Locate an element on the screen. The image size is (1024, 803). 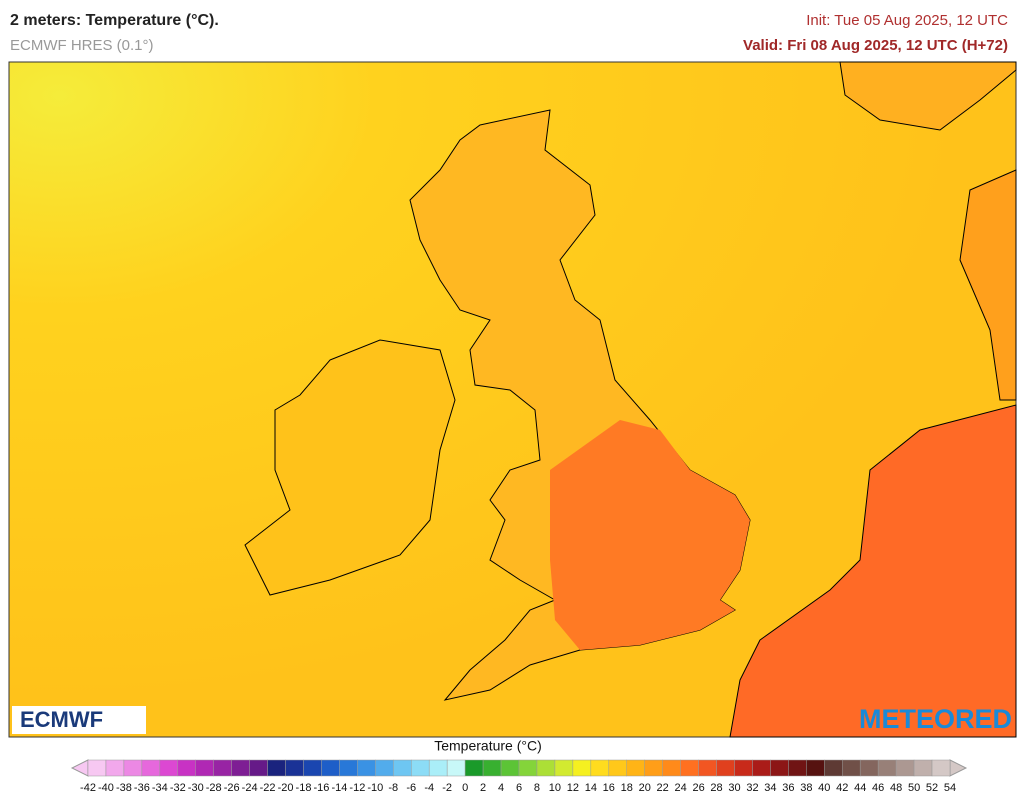
colorbar-tick-label: -16 is located at coordinates (322, 788).